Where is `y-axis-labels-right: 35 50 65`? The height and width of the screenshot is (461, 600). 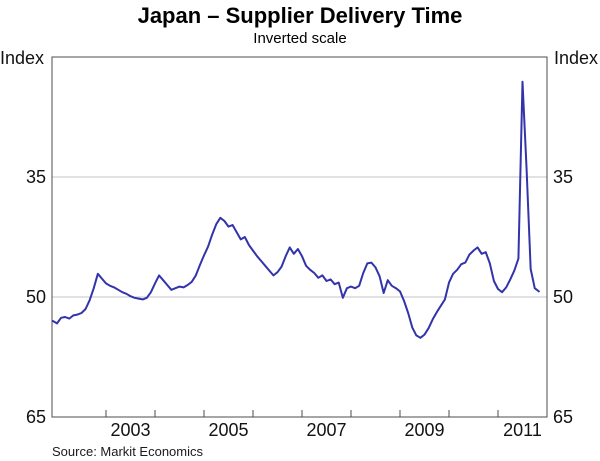 y-axis-labels-right: 35 50 65 is located at coordinates (563, 297).